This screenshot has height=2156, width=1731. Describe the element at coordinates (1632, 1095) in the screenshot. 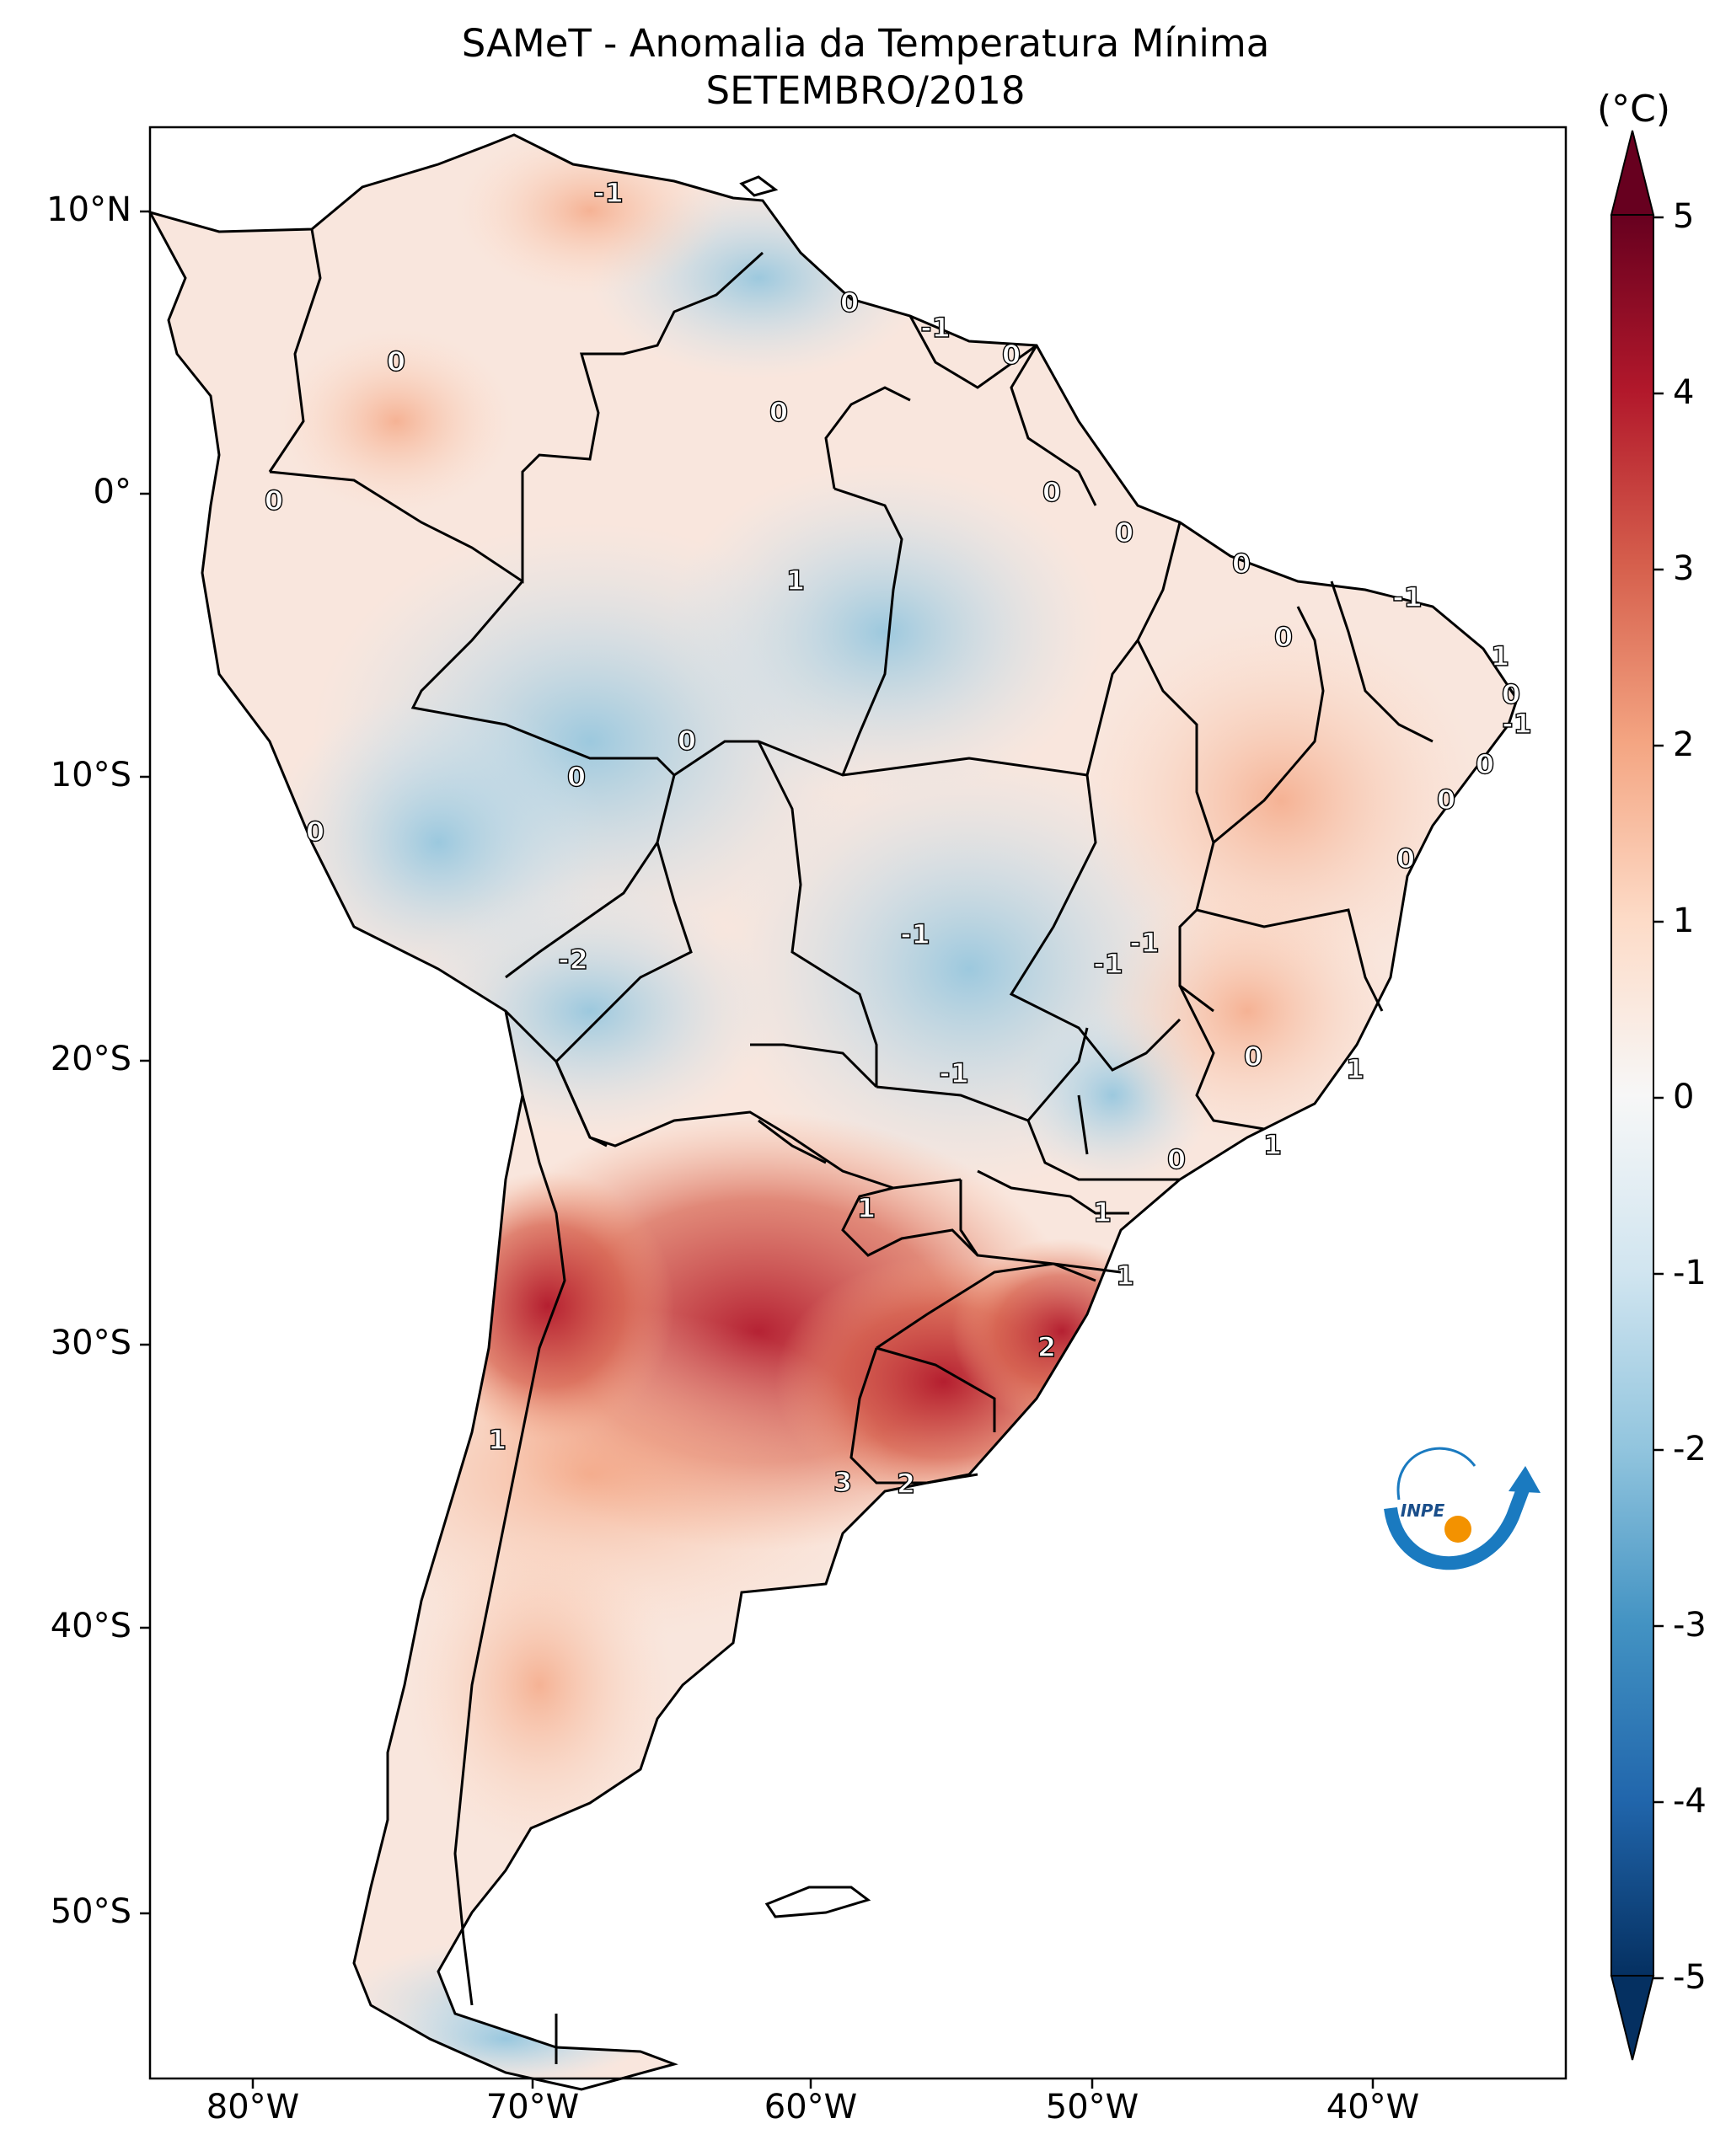

I see `colorbar-gradient` at that location.